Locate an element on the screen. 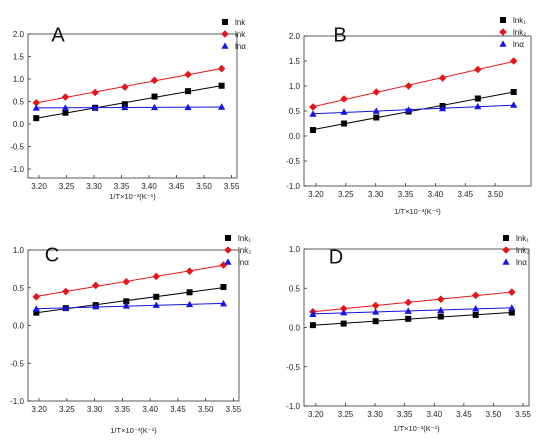  legend-label: lnk₂ is located at coordinates (522, 250).